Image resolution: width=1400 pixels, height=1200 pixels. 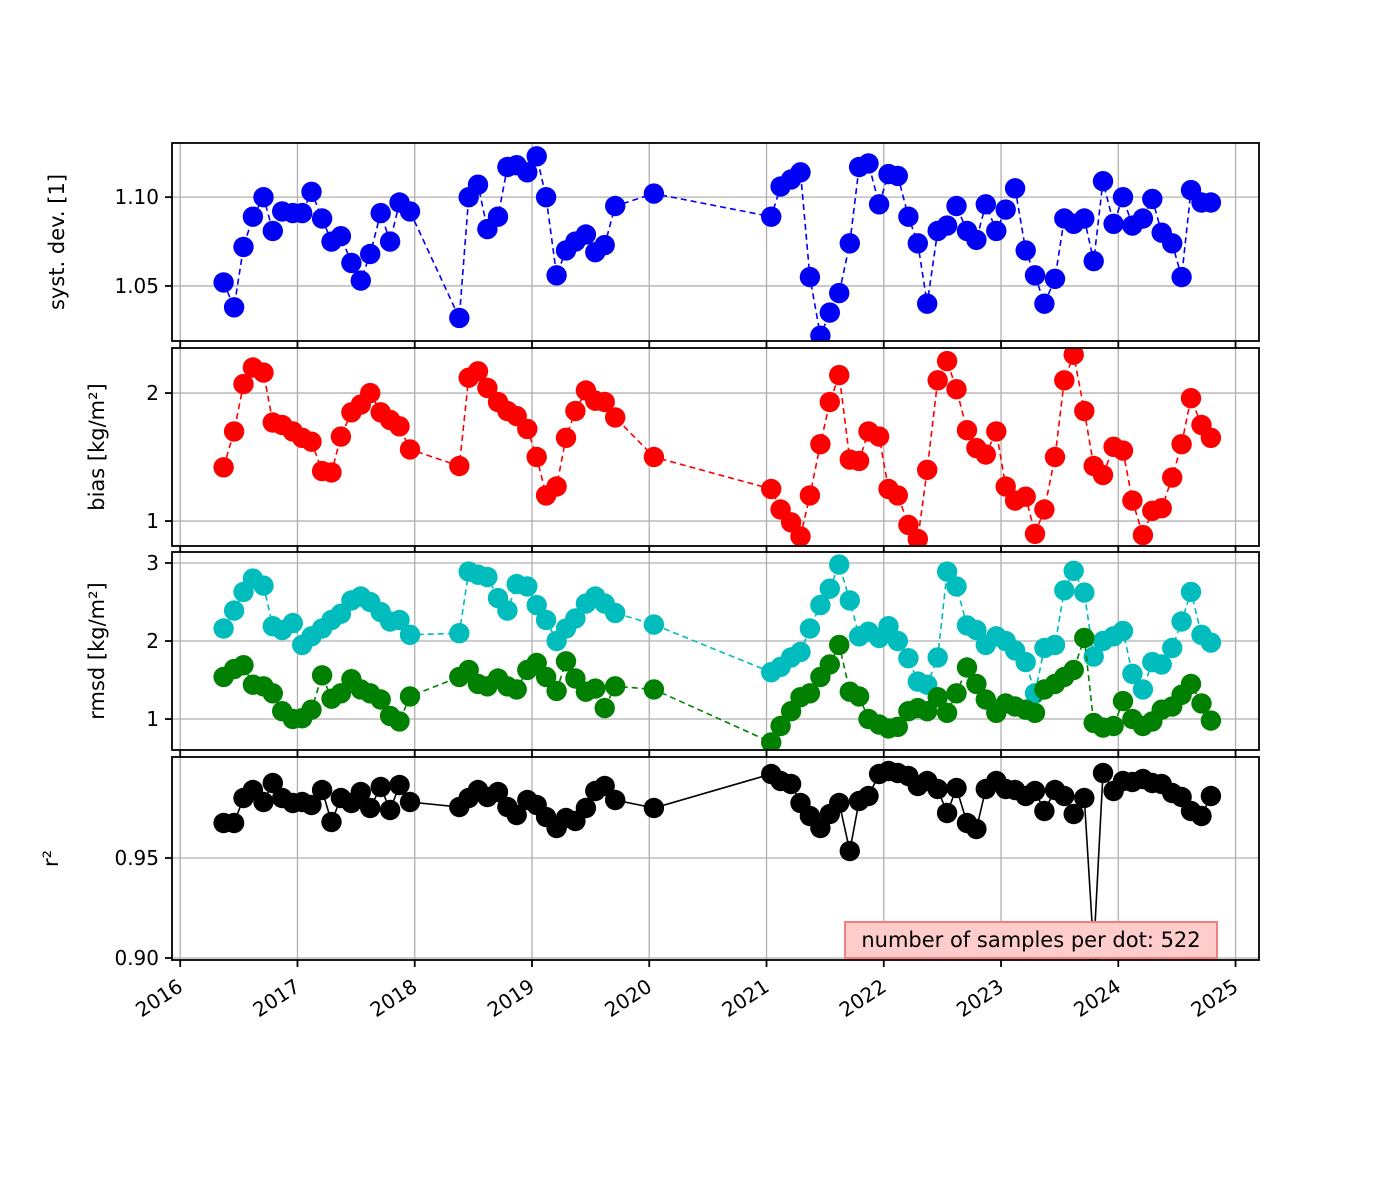 I want to click on series-rmsd-cyan-markers, so click(x=717, y=629).